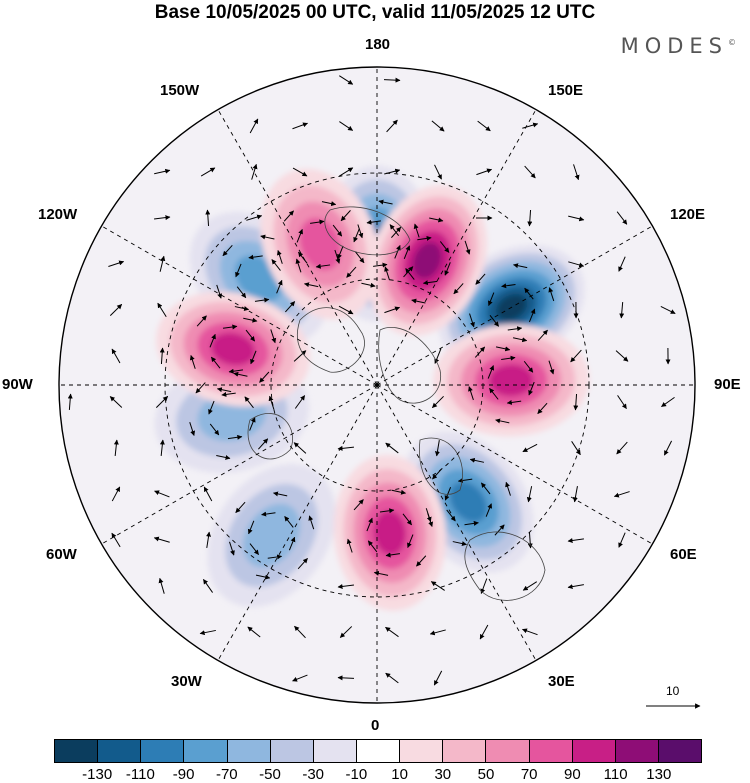 Image resolution: width=750 pixels, height=783 pixels. What do you see at coordinates (226, 774) in the screenshot?
I see `colorbar-tick-label: -70` at bounding box center [226, 774].